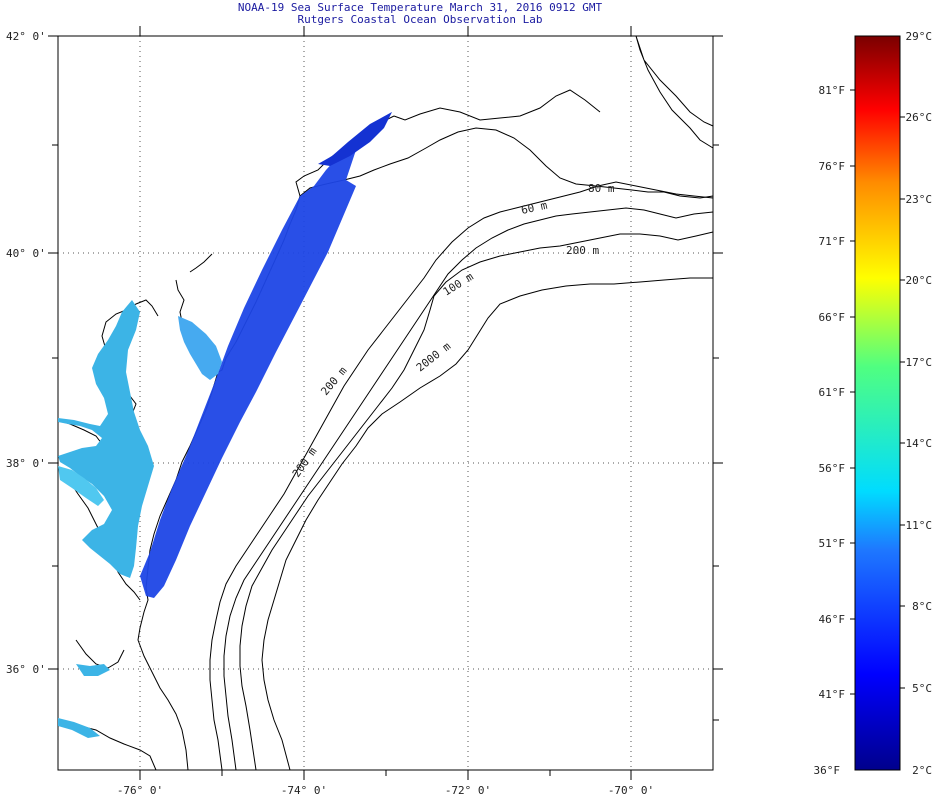  What do you see at coordinates (922, 770) in the screenshot?
I see `celsius-bottom: 2°C` at bounding box center [922, 770].